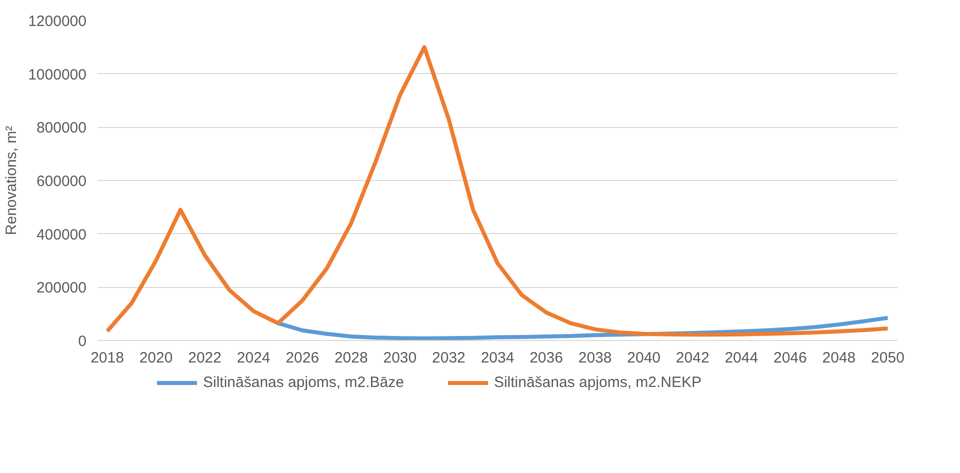 This screenshot has width=960, height=473. I want to click on legend-label: Siltināšanas apjoms, m2.Bāze, so click(303, 383).